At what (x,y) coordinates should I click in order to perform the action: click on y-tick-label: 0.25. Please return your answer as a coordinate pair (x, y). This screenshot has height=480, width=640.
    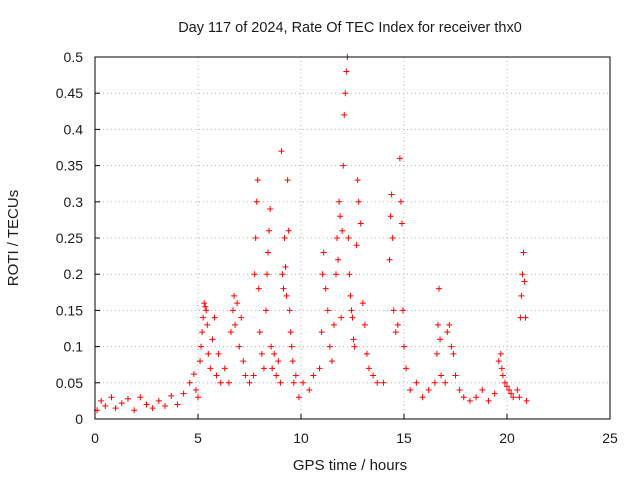
    Looking at the image, I should click on (69, 238).